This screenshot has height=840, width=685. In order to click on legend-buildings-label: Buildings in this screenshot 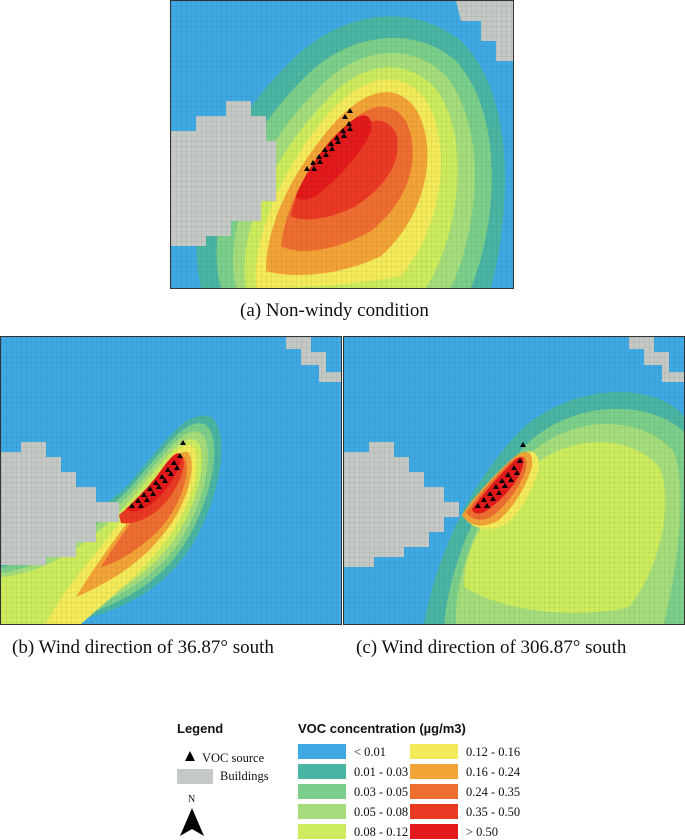, I will do `click(244, 776)`.